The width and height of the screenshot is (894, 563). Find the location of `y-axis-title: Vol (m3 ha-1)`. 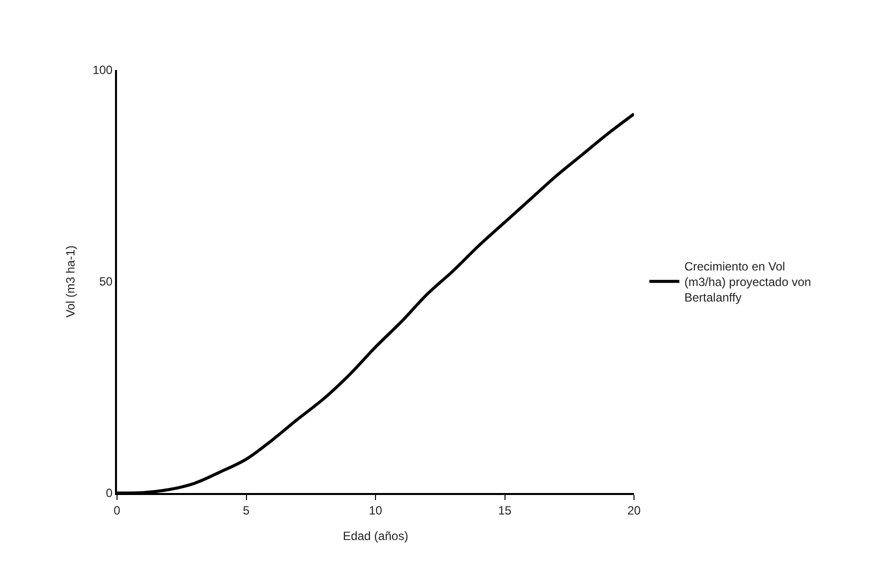

y-axis-title: Vol (m3 ha-1) is located at coordinates (70, 281).